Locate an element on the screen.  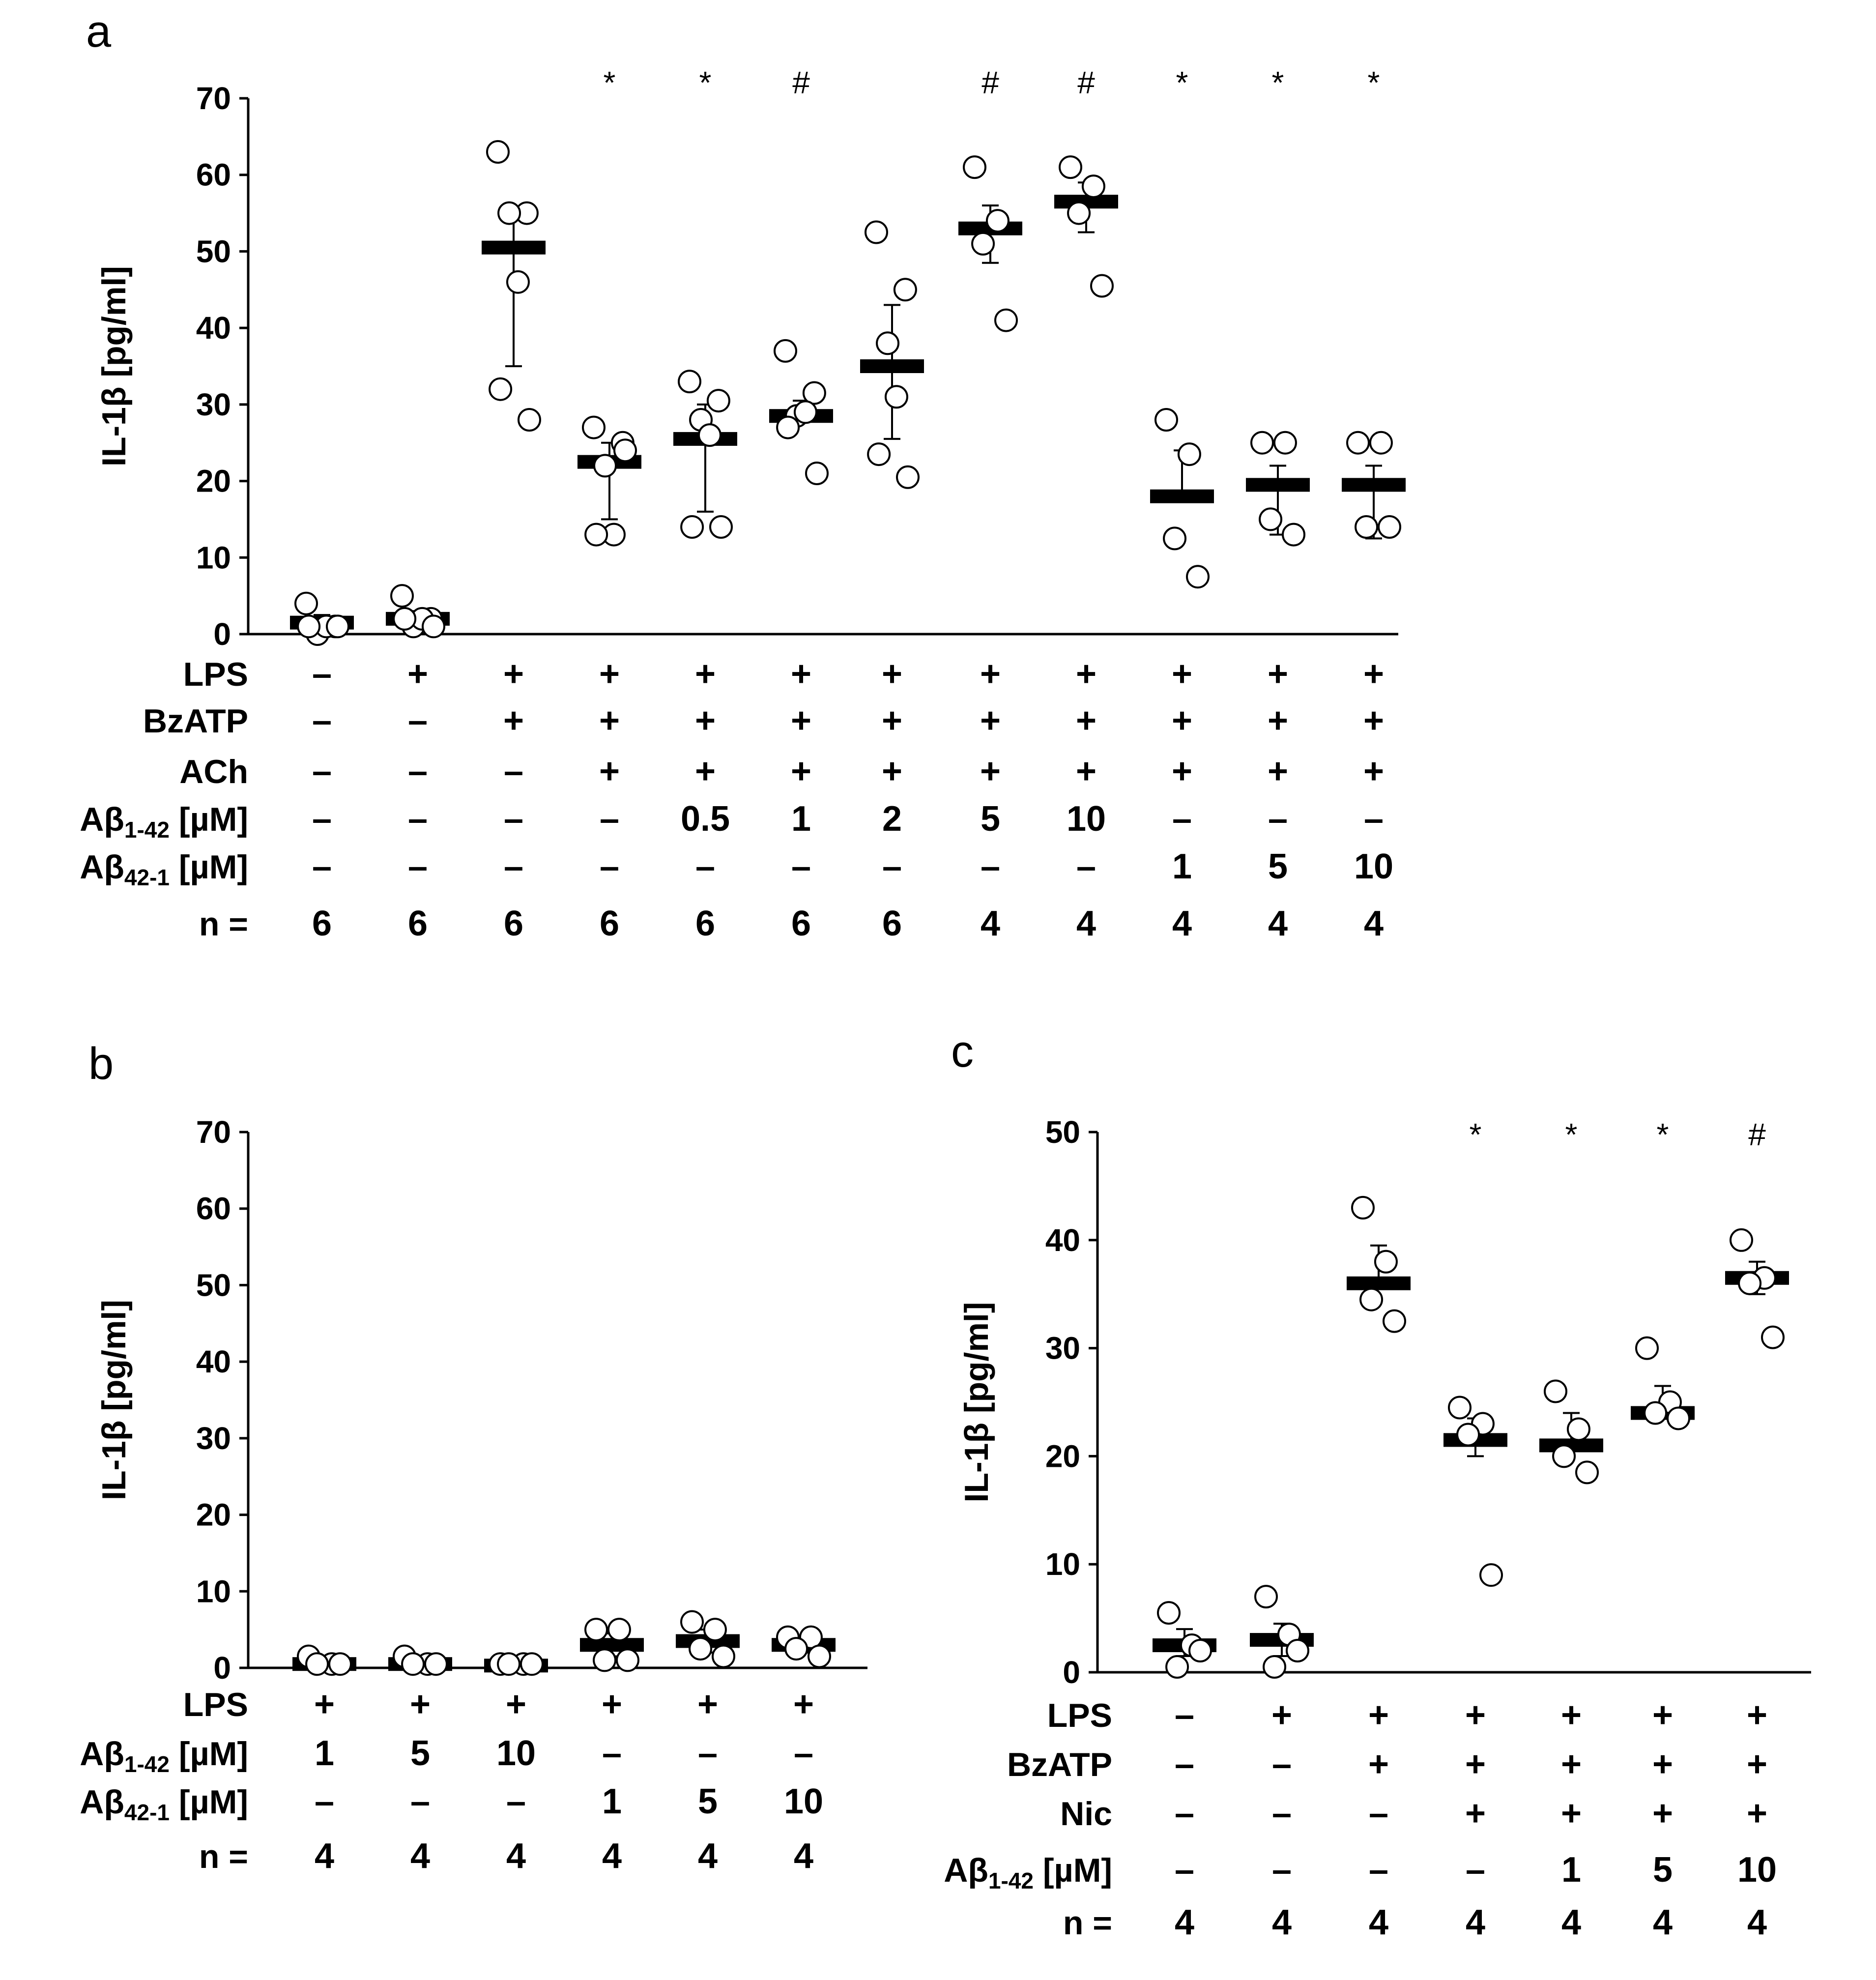
table-row-label: Aβ42-1 [µM] is located at coordinates (164, 869).